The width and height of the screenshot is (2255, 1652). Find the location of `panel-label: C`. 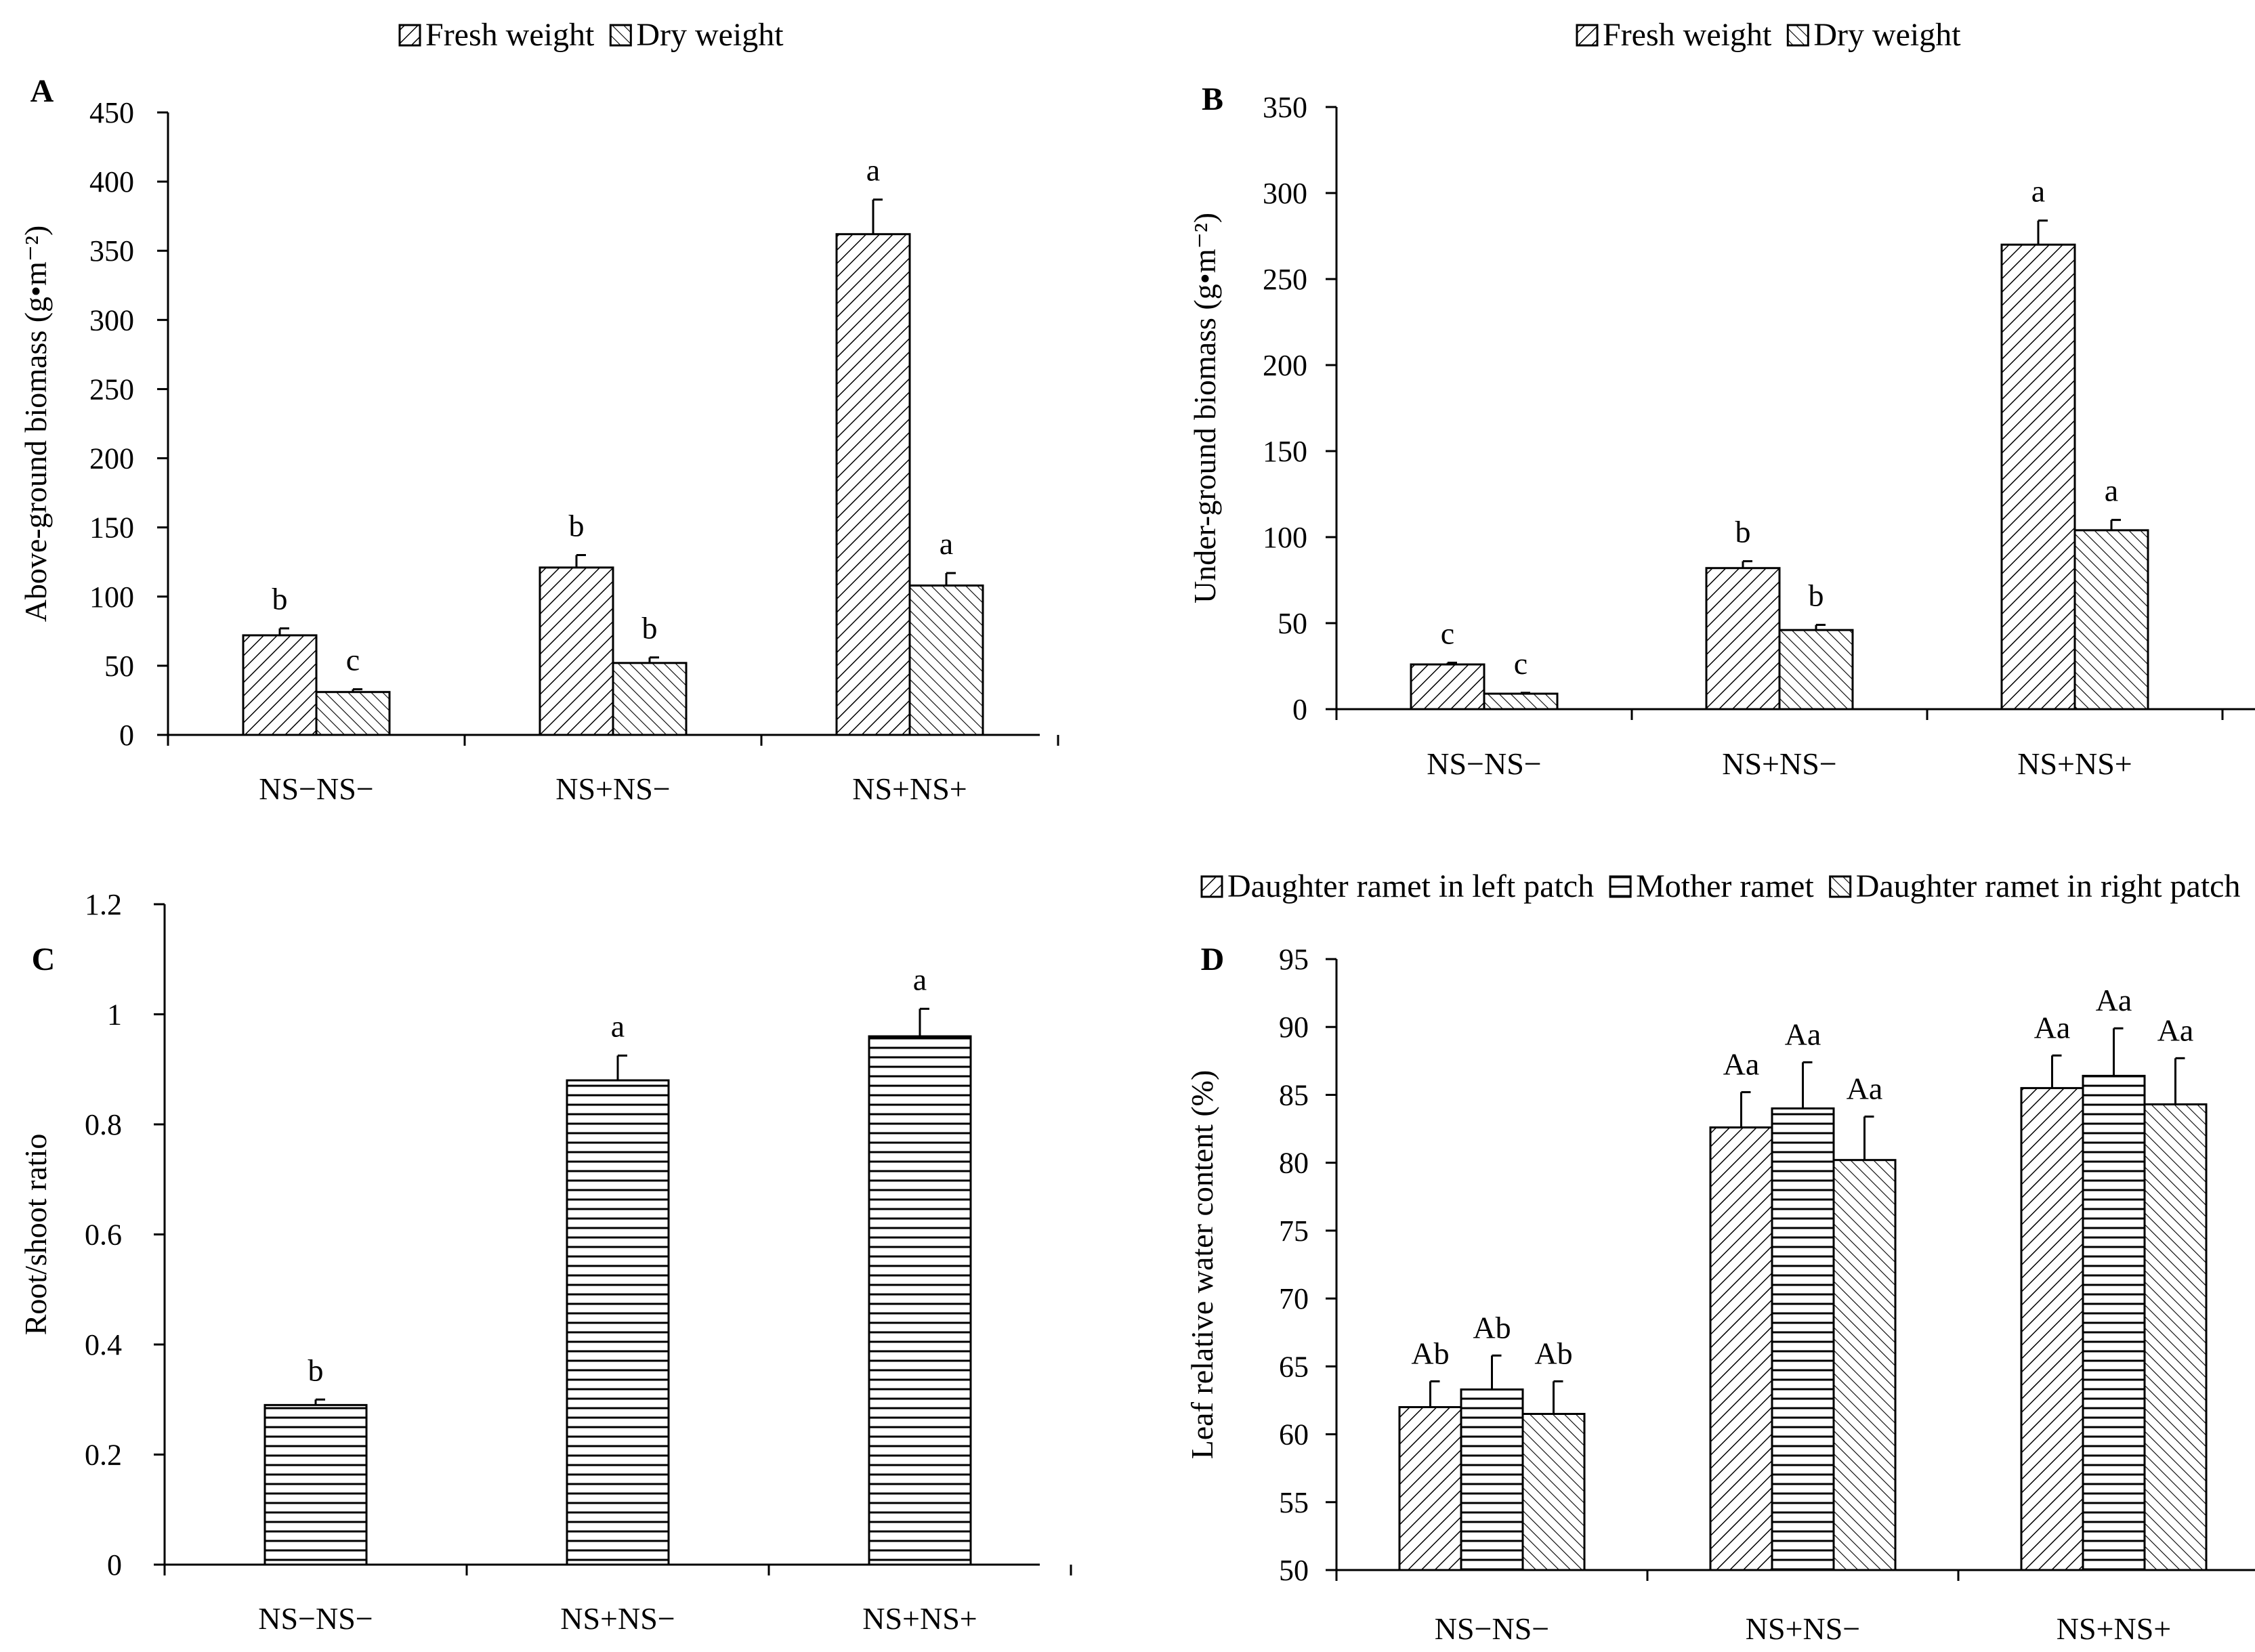

panel-label: C is located at coordinates (44, 959).